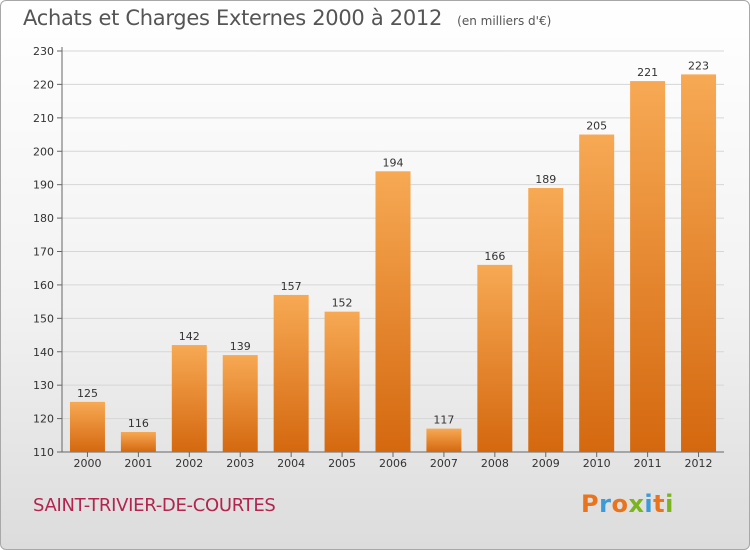 The image size is (750, 550). I want to click on data-label: 139, so click(240, 346).